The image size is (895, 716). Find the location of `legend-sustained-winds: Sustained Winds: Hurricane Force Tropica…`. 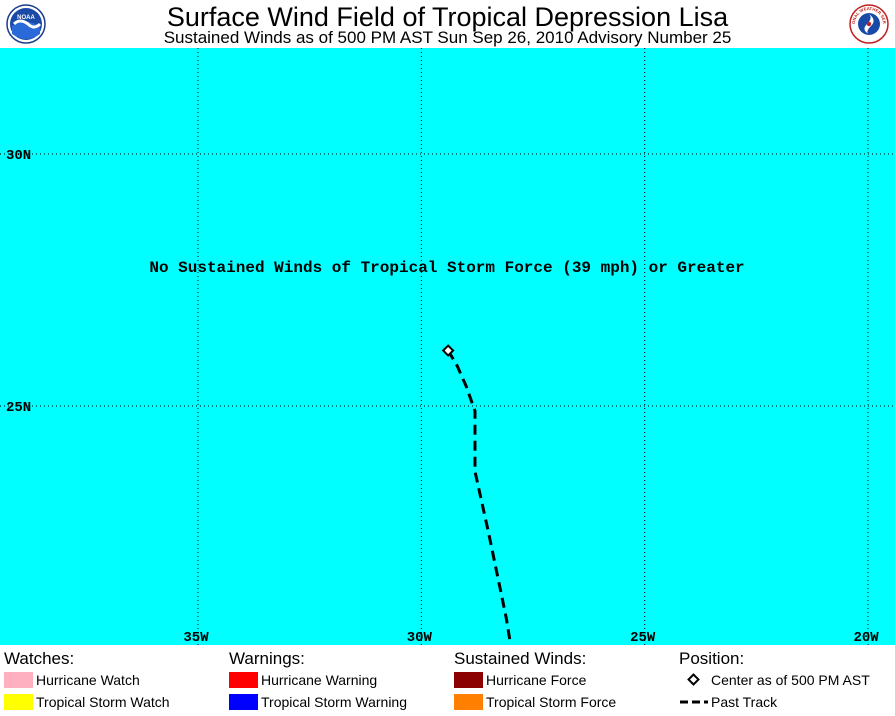

legend-sustained-winds: Sustained Winds: Hurricane Force Tropica… is located at coordinates (535, 681).